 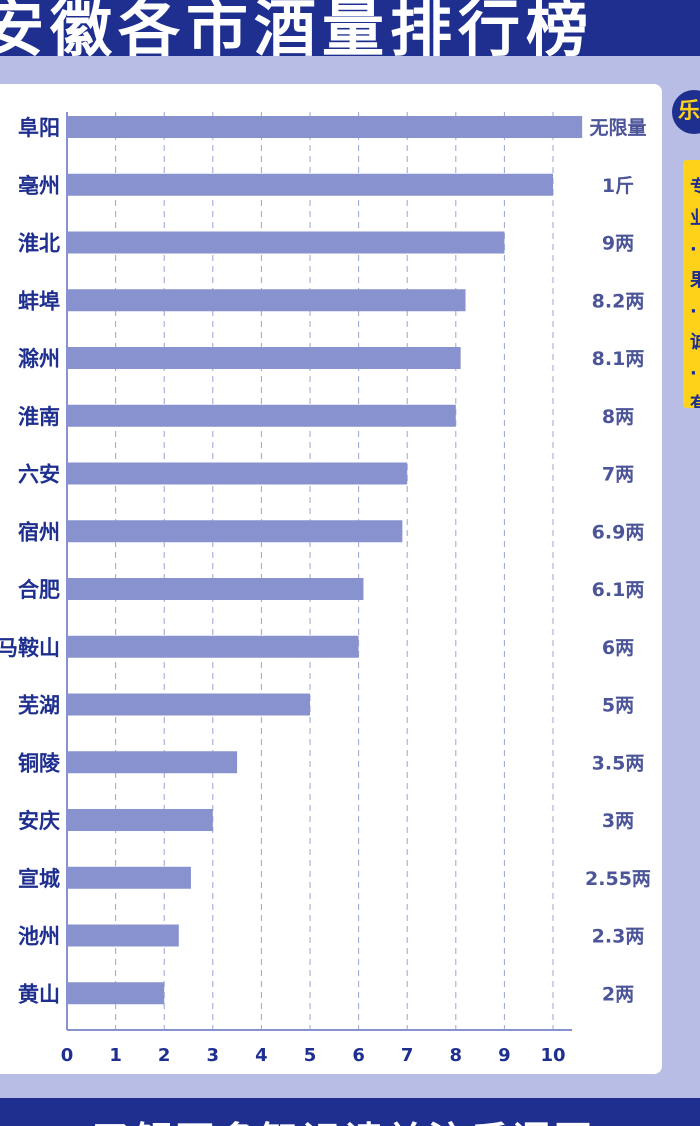 What do you see at coordinates (618, 821) in the screenshot?
I see `value-label: 3两` at bounding box center [618, 821].